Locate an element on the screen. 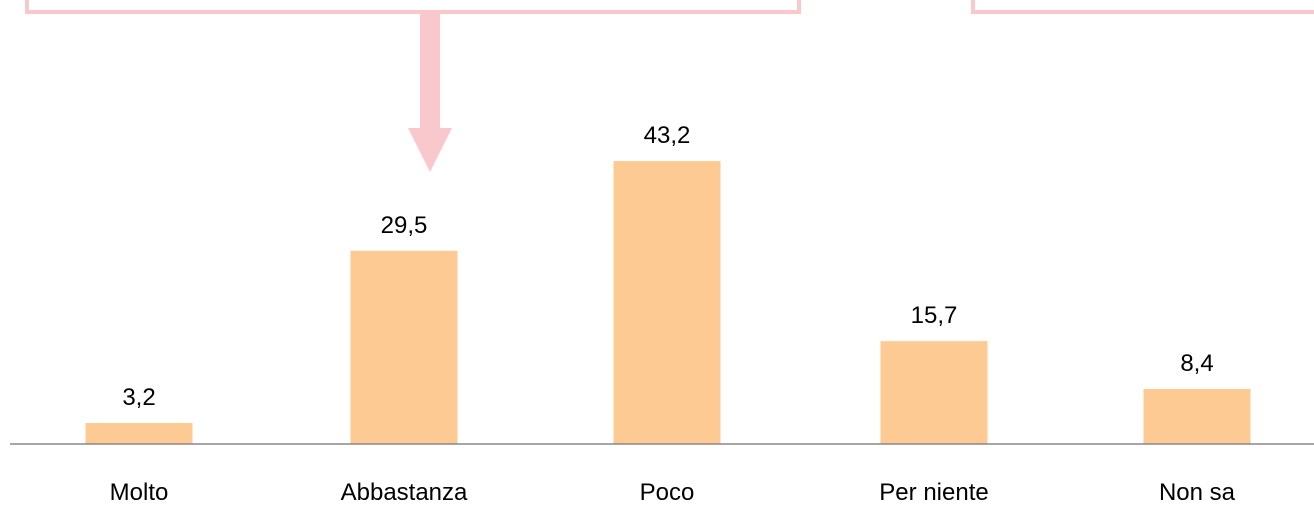 The height and width of the screenshot is (505, 1314). value-label: 15,7 is located at coordinates (934, 315).